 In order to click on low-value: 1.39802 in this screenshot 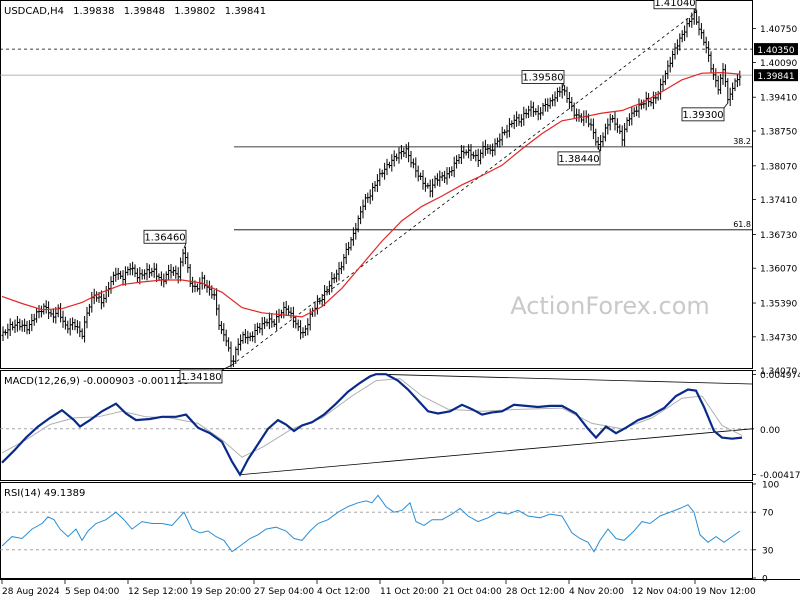, I will do `click(194, 11)`.